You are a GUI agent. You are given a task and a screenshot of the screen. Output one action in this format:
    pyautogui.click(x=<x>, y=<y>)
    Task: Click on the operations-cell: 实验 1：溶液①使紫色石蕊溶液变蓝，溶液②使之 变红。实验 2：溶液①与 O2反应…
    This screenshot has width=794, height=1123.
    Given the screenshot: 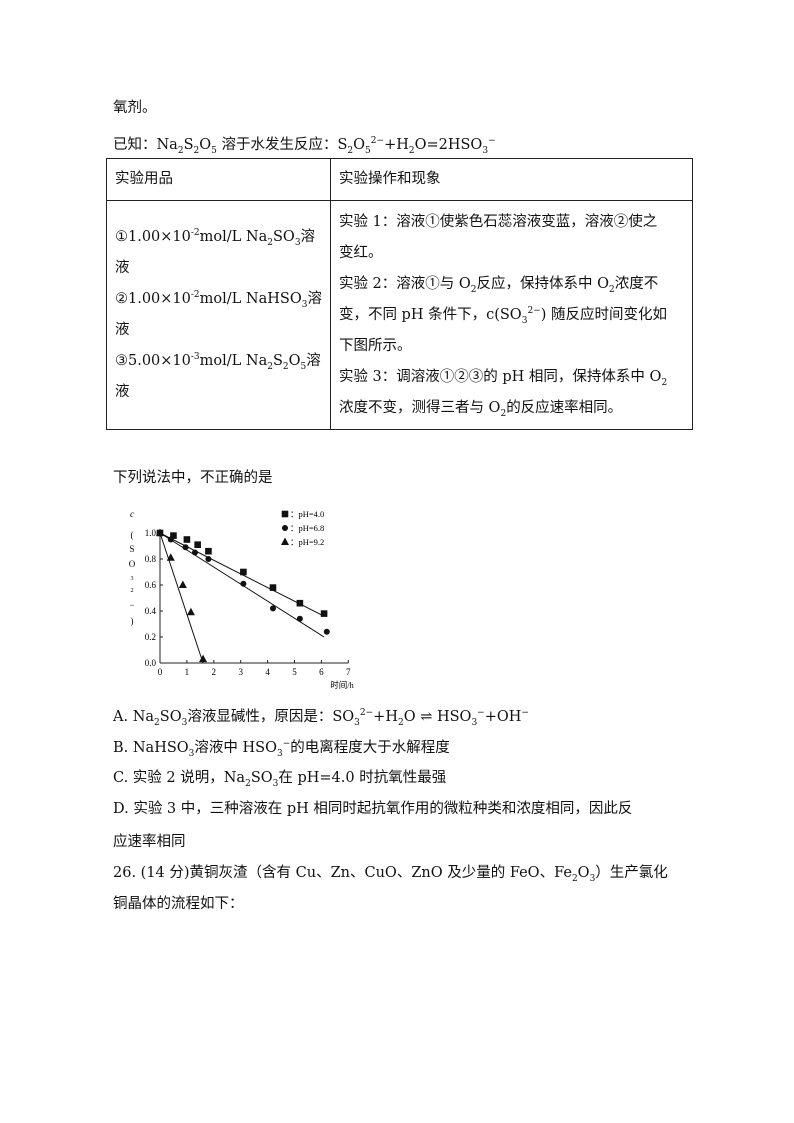 What is the action you would take?
    pyautogui.click(x=511, y=315)
    